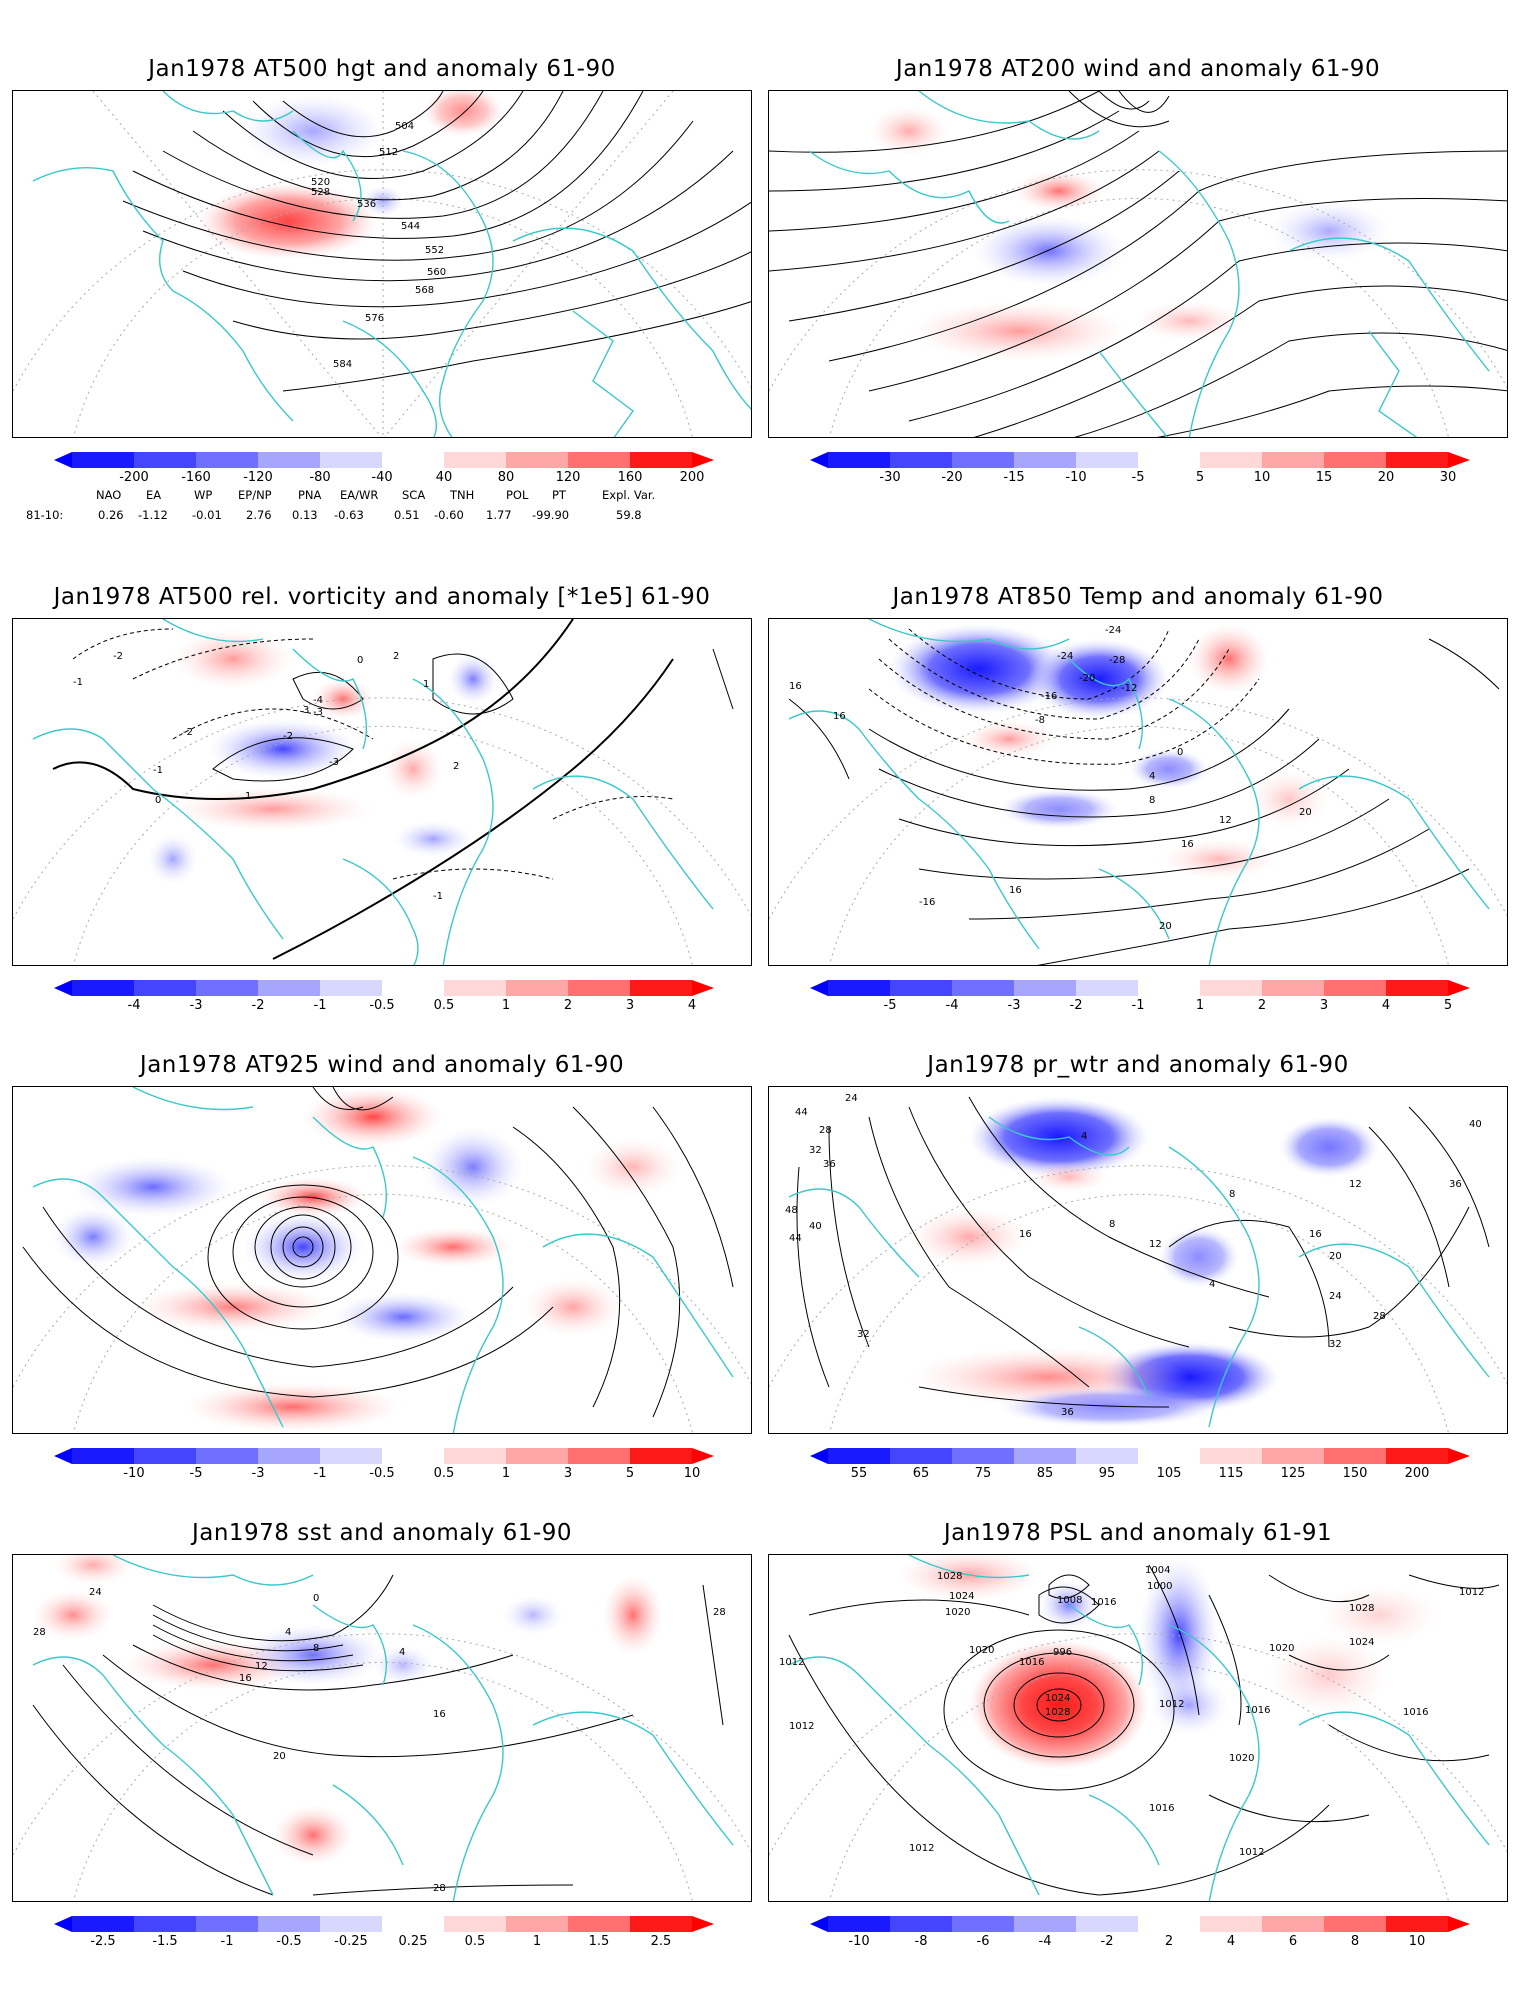 The image size is (1520, 2000). I want to click on contour-label: 512, so click(388, 152).